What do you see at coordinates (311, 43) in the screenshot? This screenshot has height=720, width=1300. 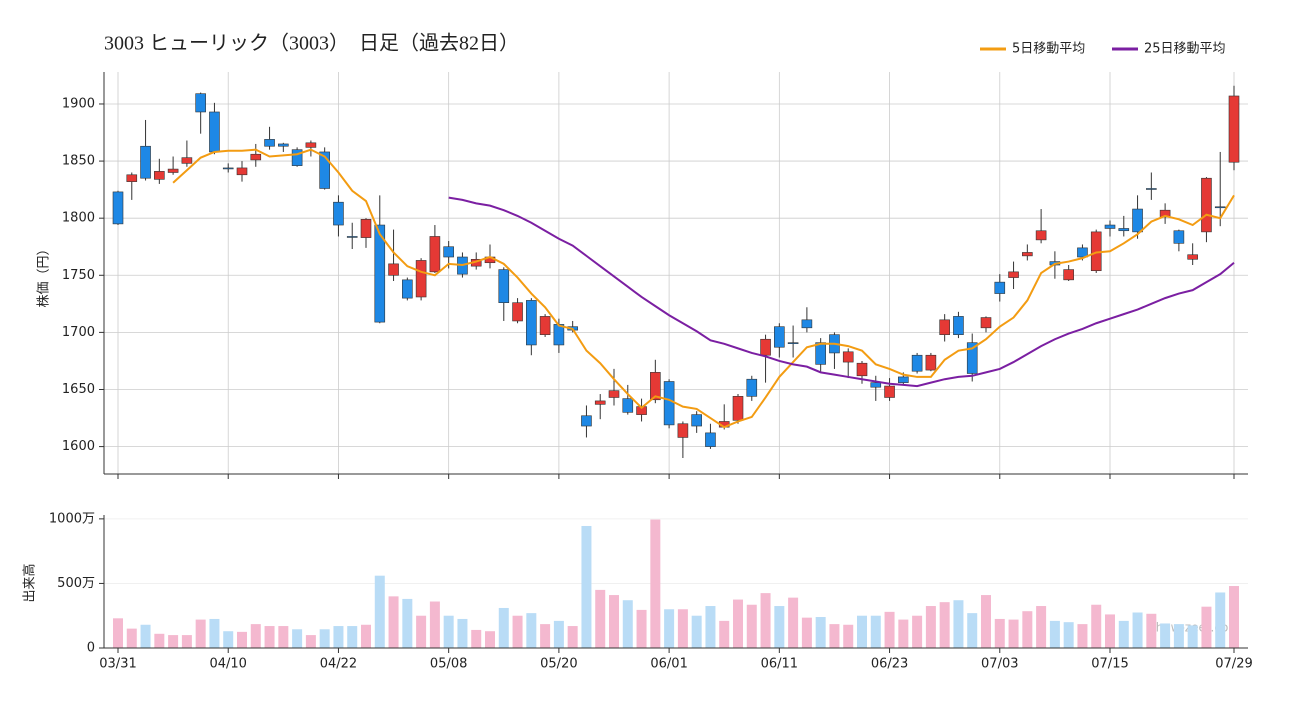 I see `chart-title: 3003 ヒューリック（3003） 日足（過去82日）` at bounding box center [311, 43].